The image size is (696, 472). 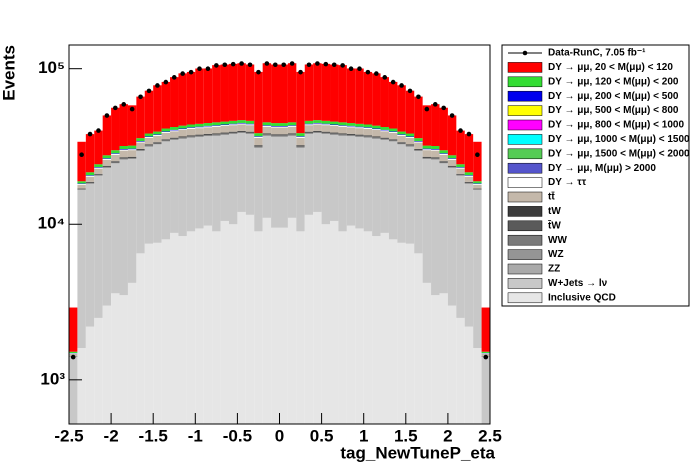 I want to click on x-tick-label: -1, so click(x=195, y=435).